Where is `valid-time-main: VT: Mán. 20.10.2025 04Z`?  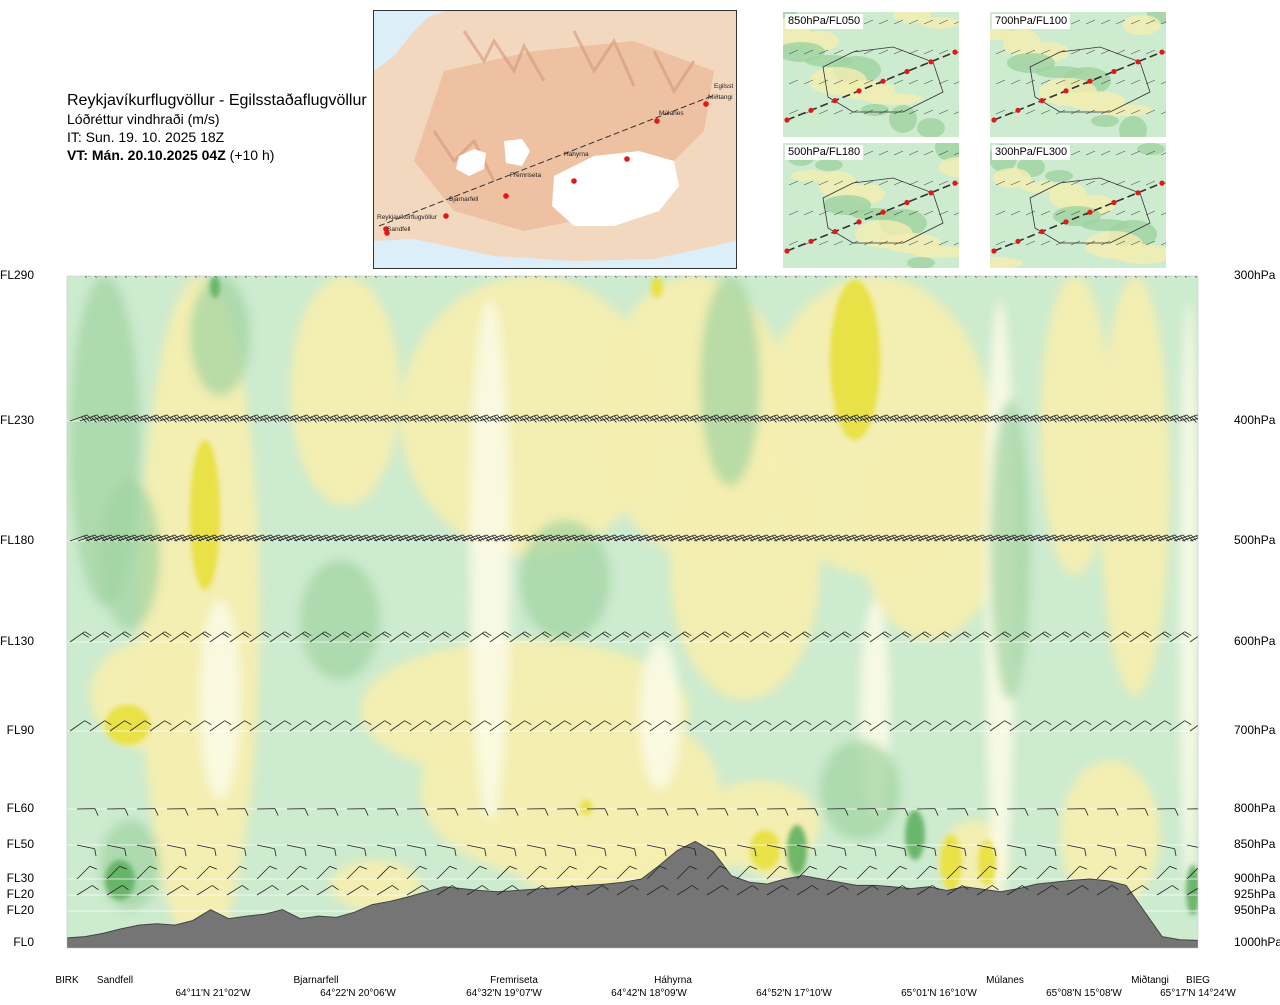
valid-time-main: VT: Mán. 20.10.2025 04Z is located at coordinates (146, 155).